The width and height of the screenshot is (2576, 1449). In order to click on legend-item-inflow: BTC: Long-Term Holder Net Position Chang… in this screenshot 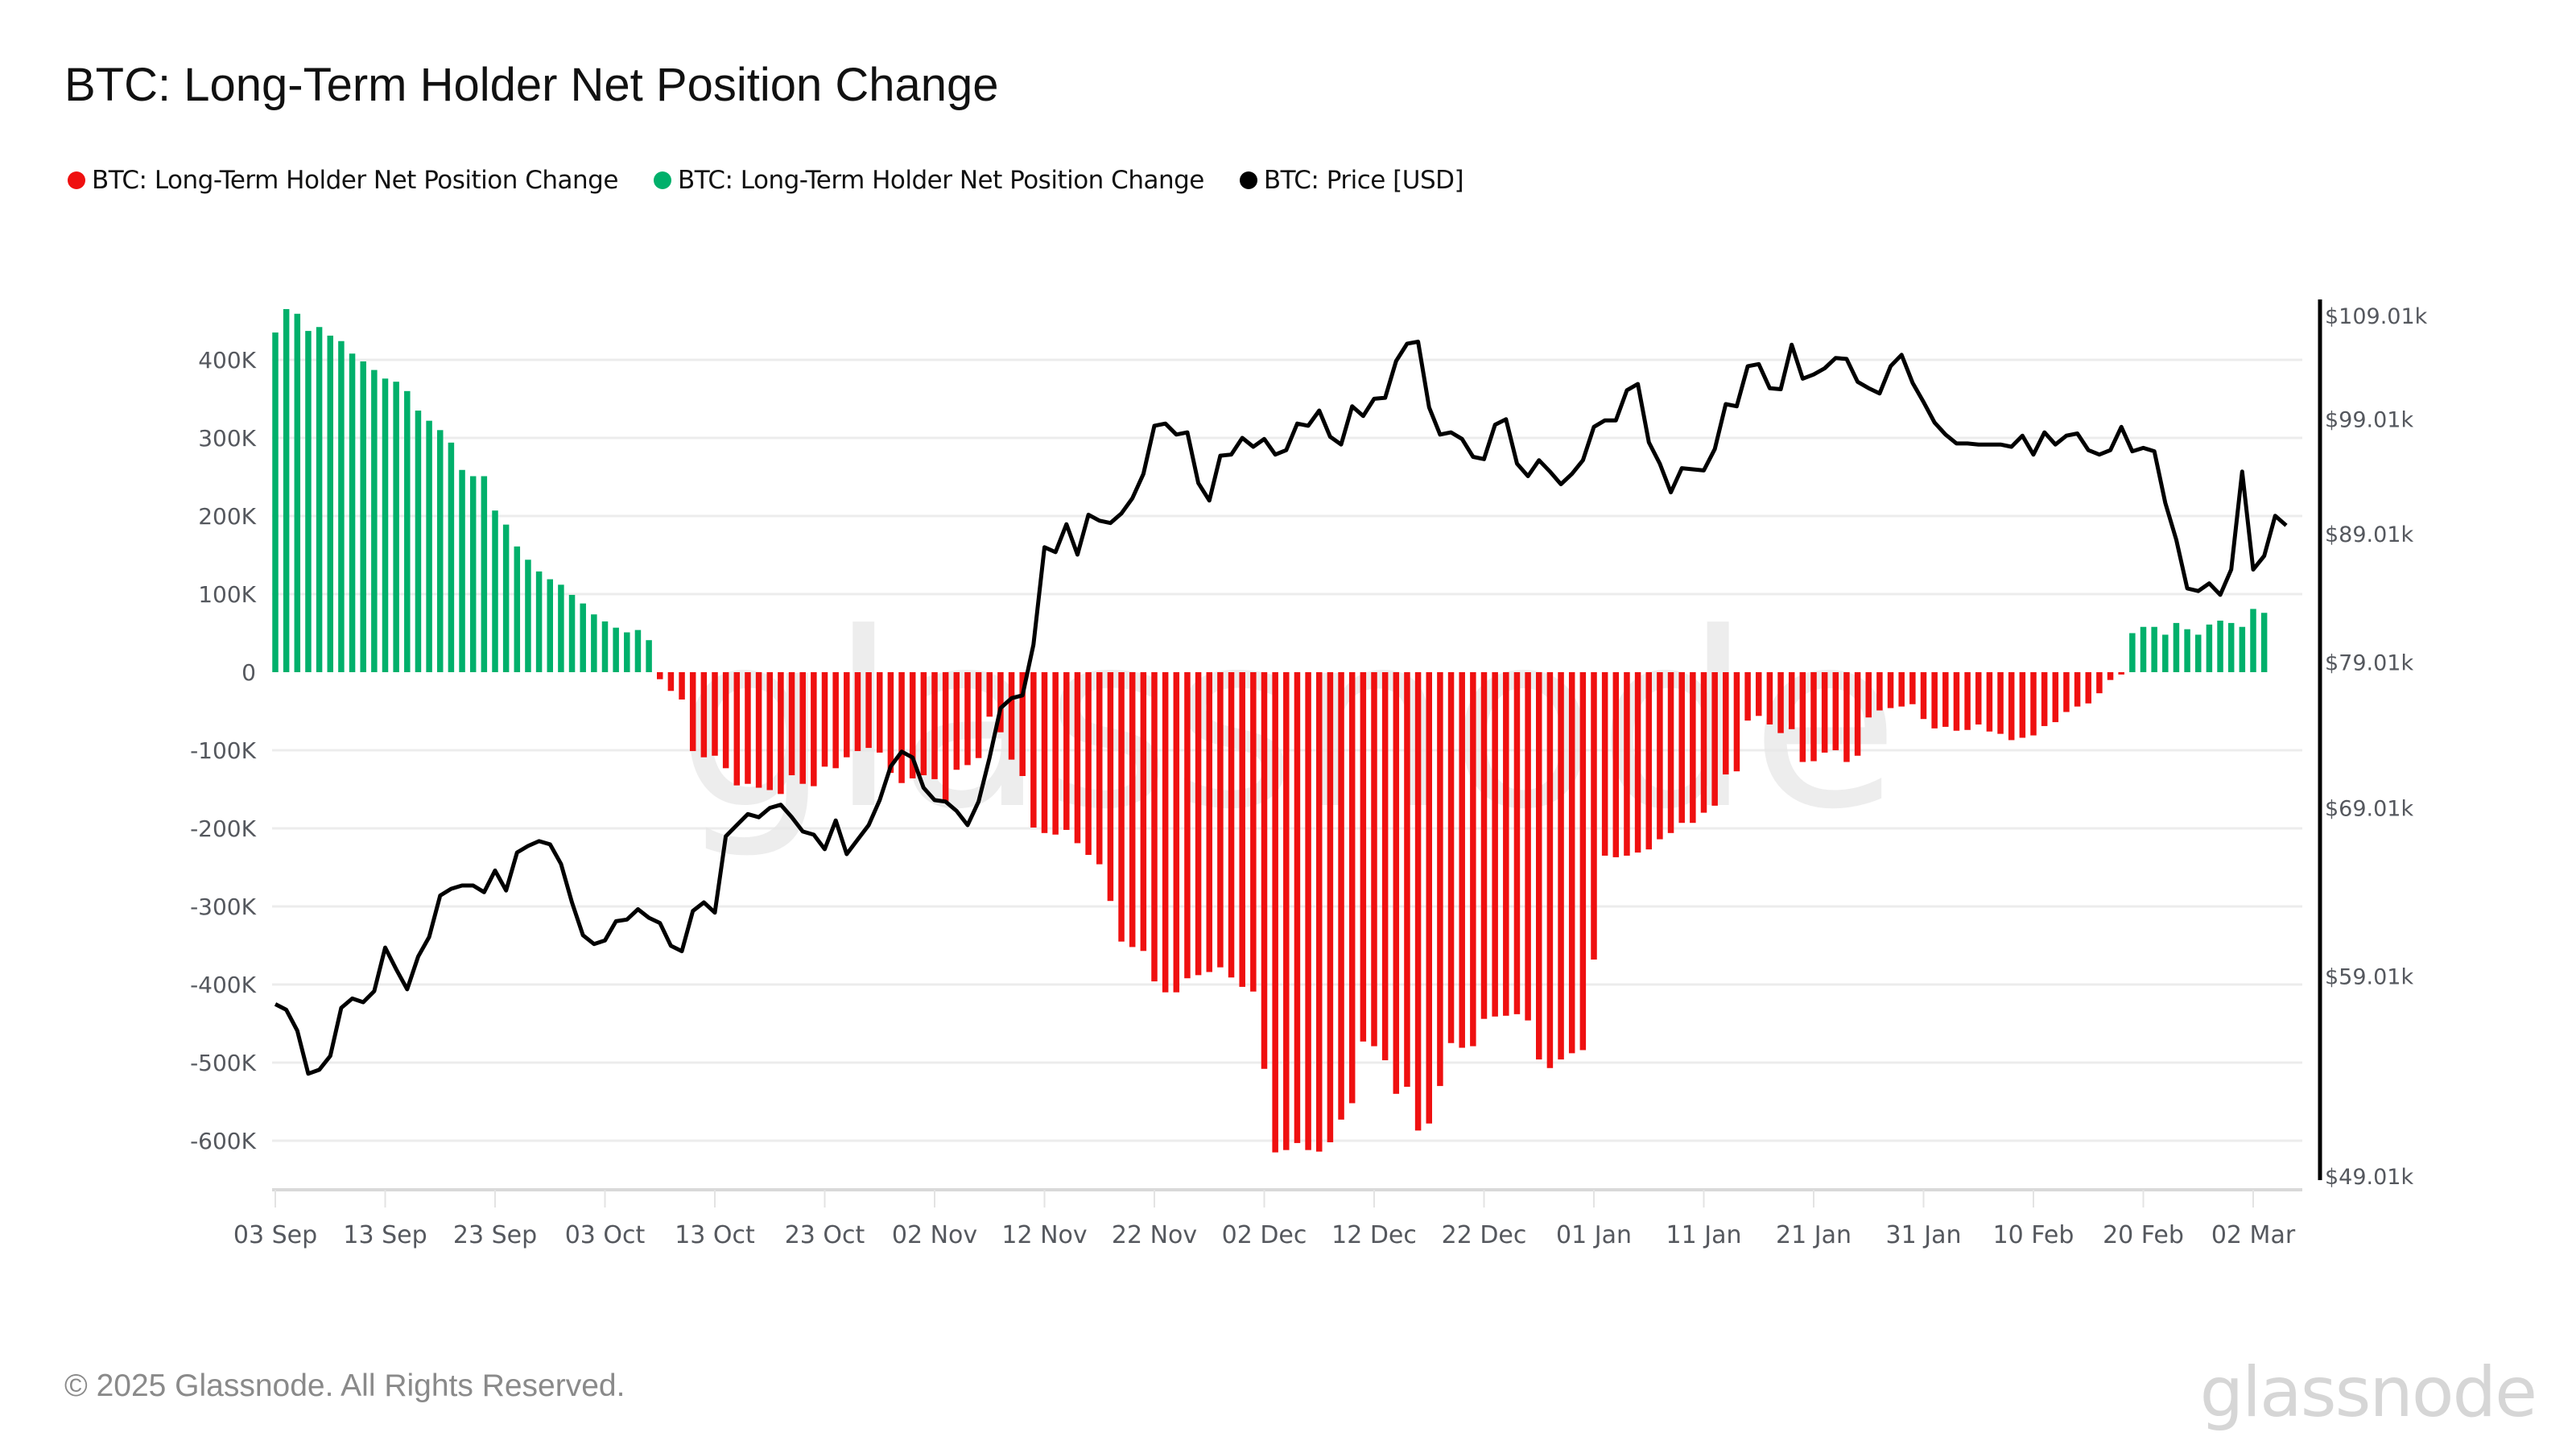, I will do `click(928, 180)`.